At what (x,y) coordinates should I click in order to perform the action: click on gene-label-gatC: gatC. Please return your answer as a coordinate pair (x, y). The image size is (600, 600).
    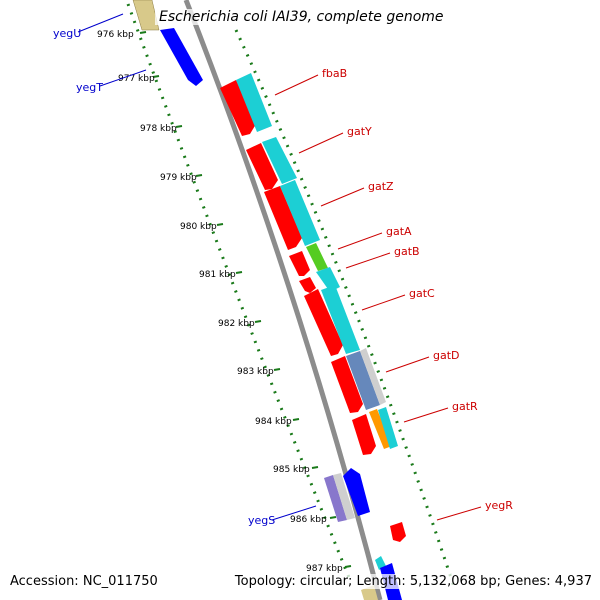
    Looking at the image, I should click on (422, 293).